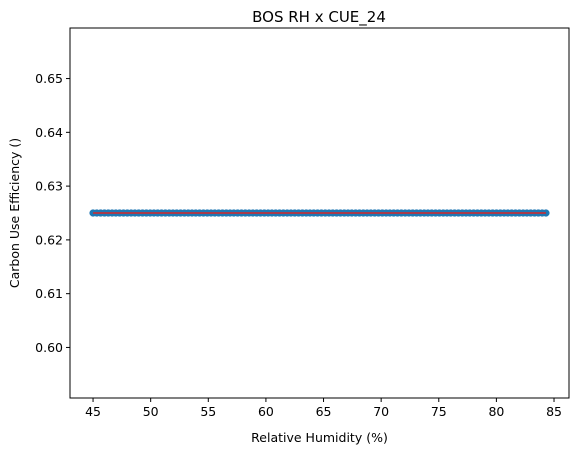 This screenshot has height=453, width=576. Describe the element at coordinates (49, 186) in the screenshot. I see `y-tick-label: 0.63` at that location.